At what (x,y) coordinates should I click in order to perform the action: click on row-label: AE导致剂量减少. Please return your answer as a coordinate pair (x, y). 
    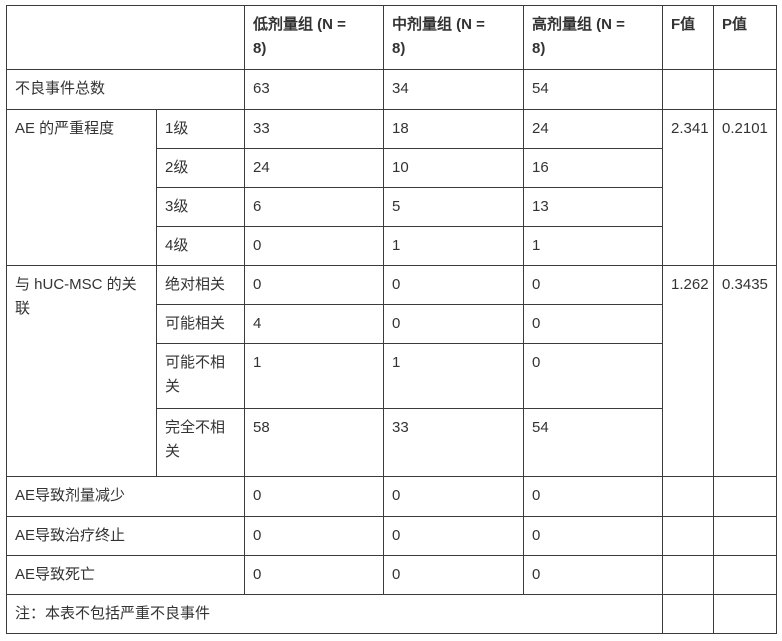
    Looking at the image, I should click on (125, 496).